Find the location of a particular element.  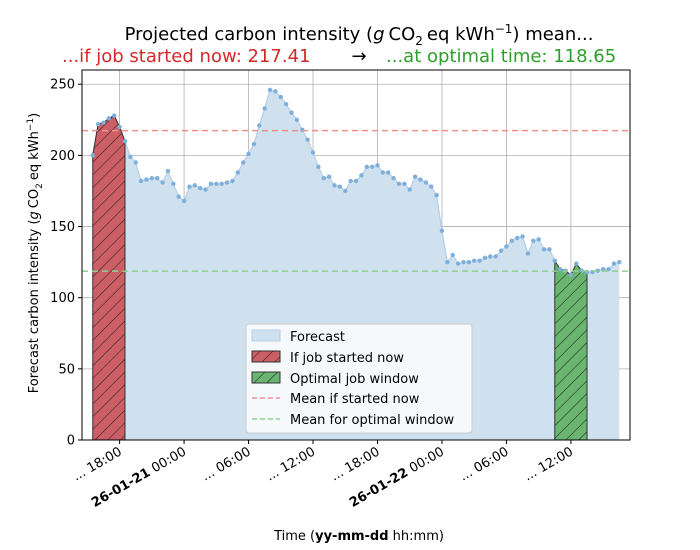

subtitle-optimal: ...at optimal time: 118.65 is located at coordinates (501, 56).